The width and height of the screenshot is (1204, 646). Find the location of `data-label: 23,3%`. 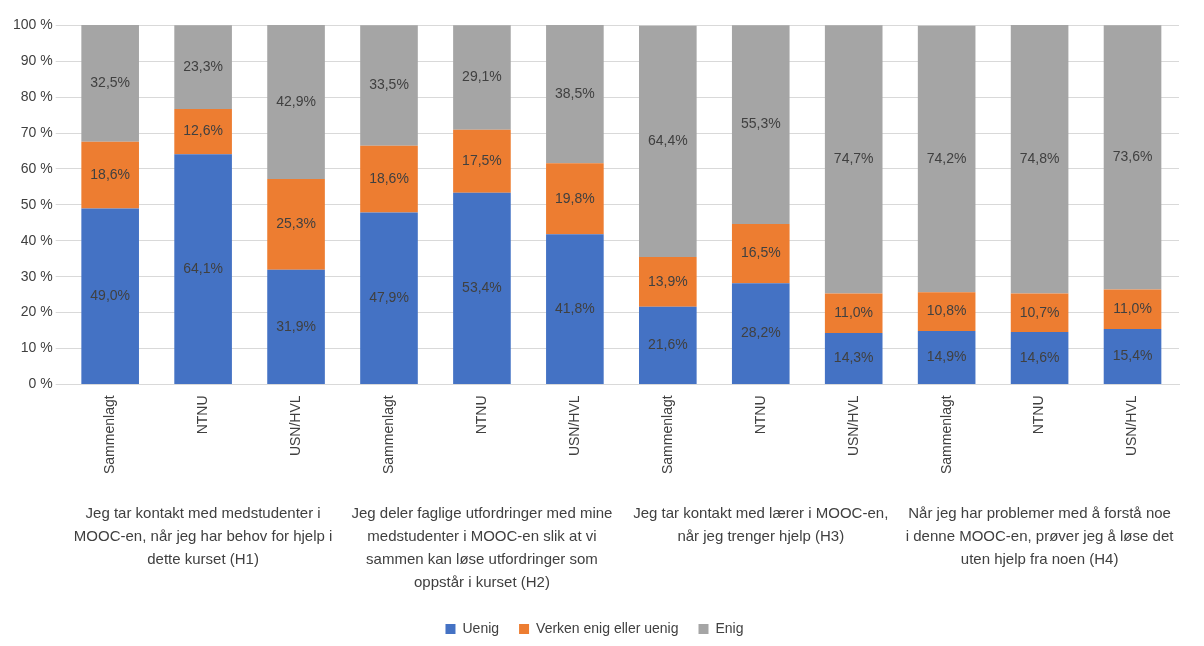

data-label: 23,3% is located at coordinates (203, 66).